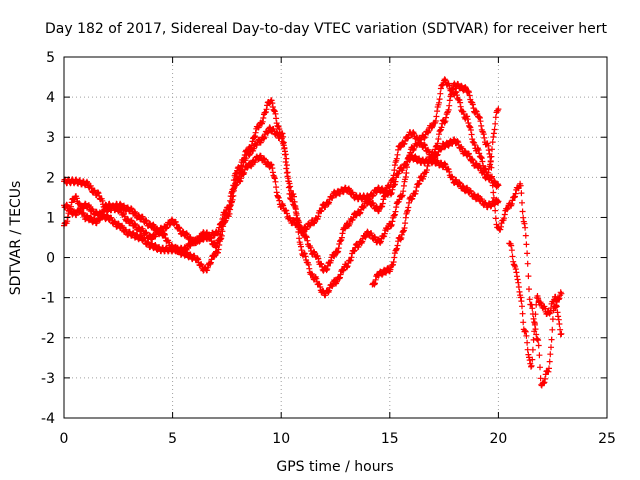  I want to click on x-axis-label: GPS time / hours, so click(334, 467).